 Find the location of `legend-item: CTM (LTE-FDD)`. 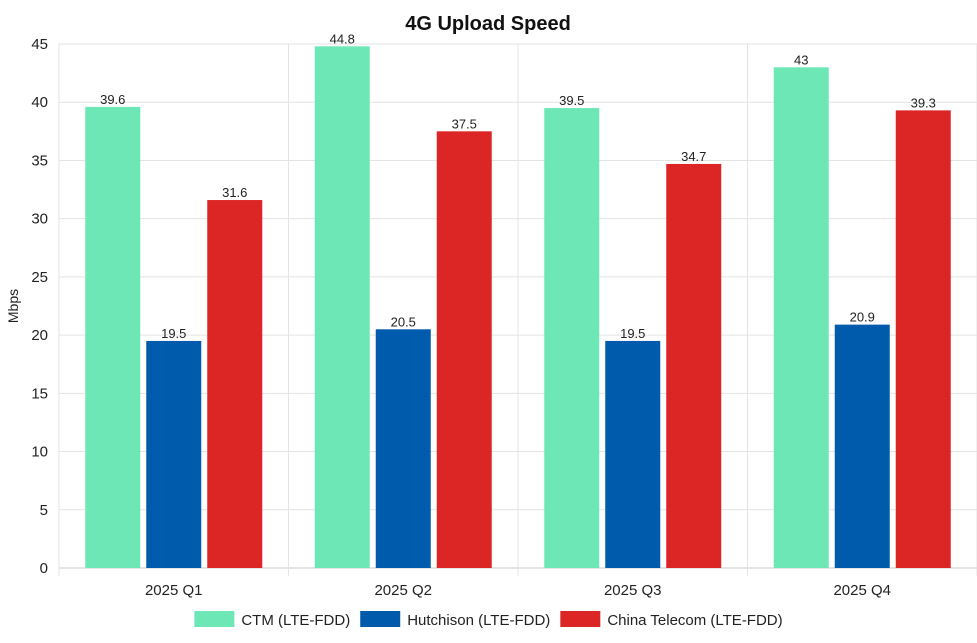

legend-item: CTM (LTE-FDD) is located at coordinates (272, 620).